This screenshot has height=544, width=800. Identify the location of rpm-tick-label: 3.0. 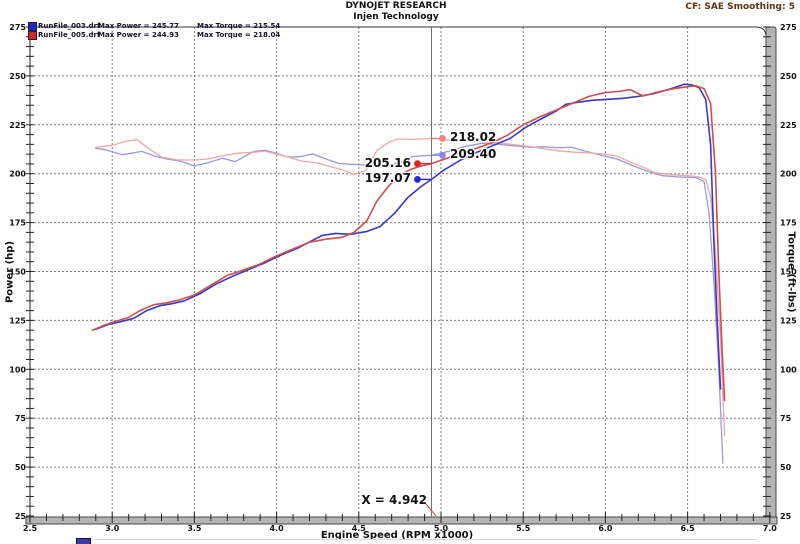
(112, 528).